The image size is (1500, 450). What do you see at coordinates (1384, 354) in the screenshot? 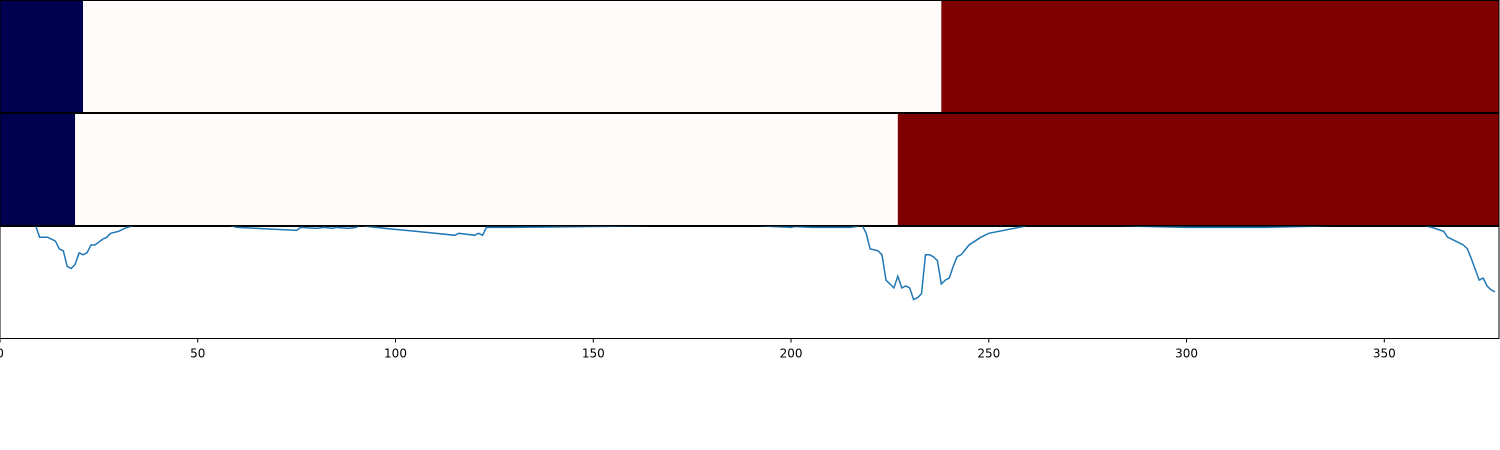
I see `x-tick-label: 350` at bounding box center [1384, 354].